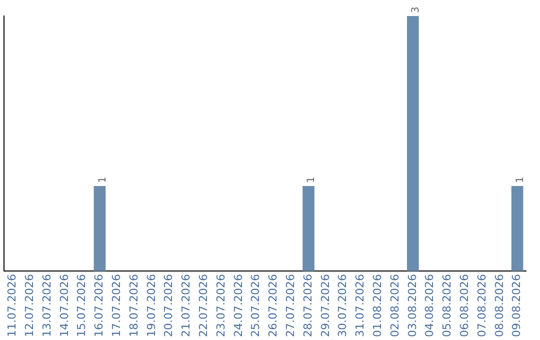 The width and height of the screenshot is (540, 340). I want to click on x-tick-label: 11.07.2026, so click(12, 306).